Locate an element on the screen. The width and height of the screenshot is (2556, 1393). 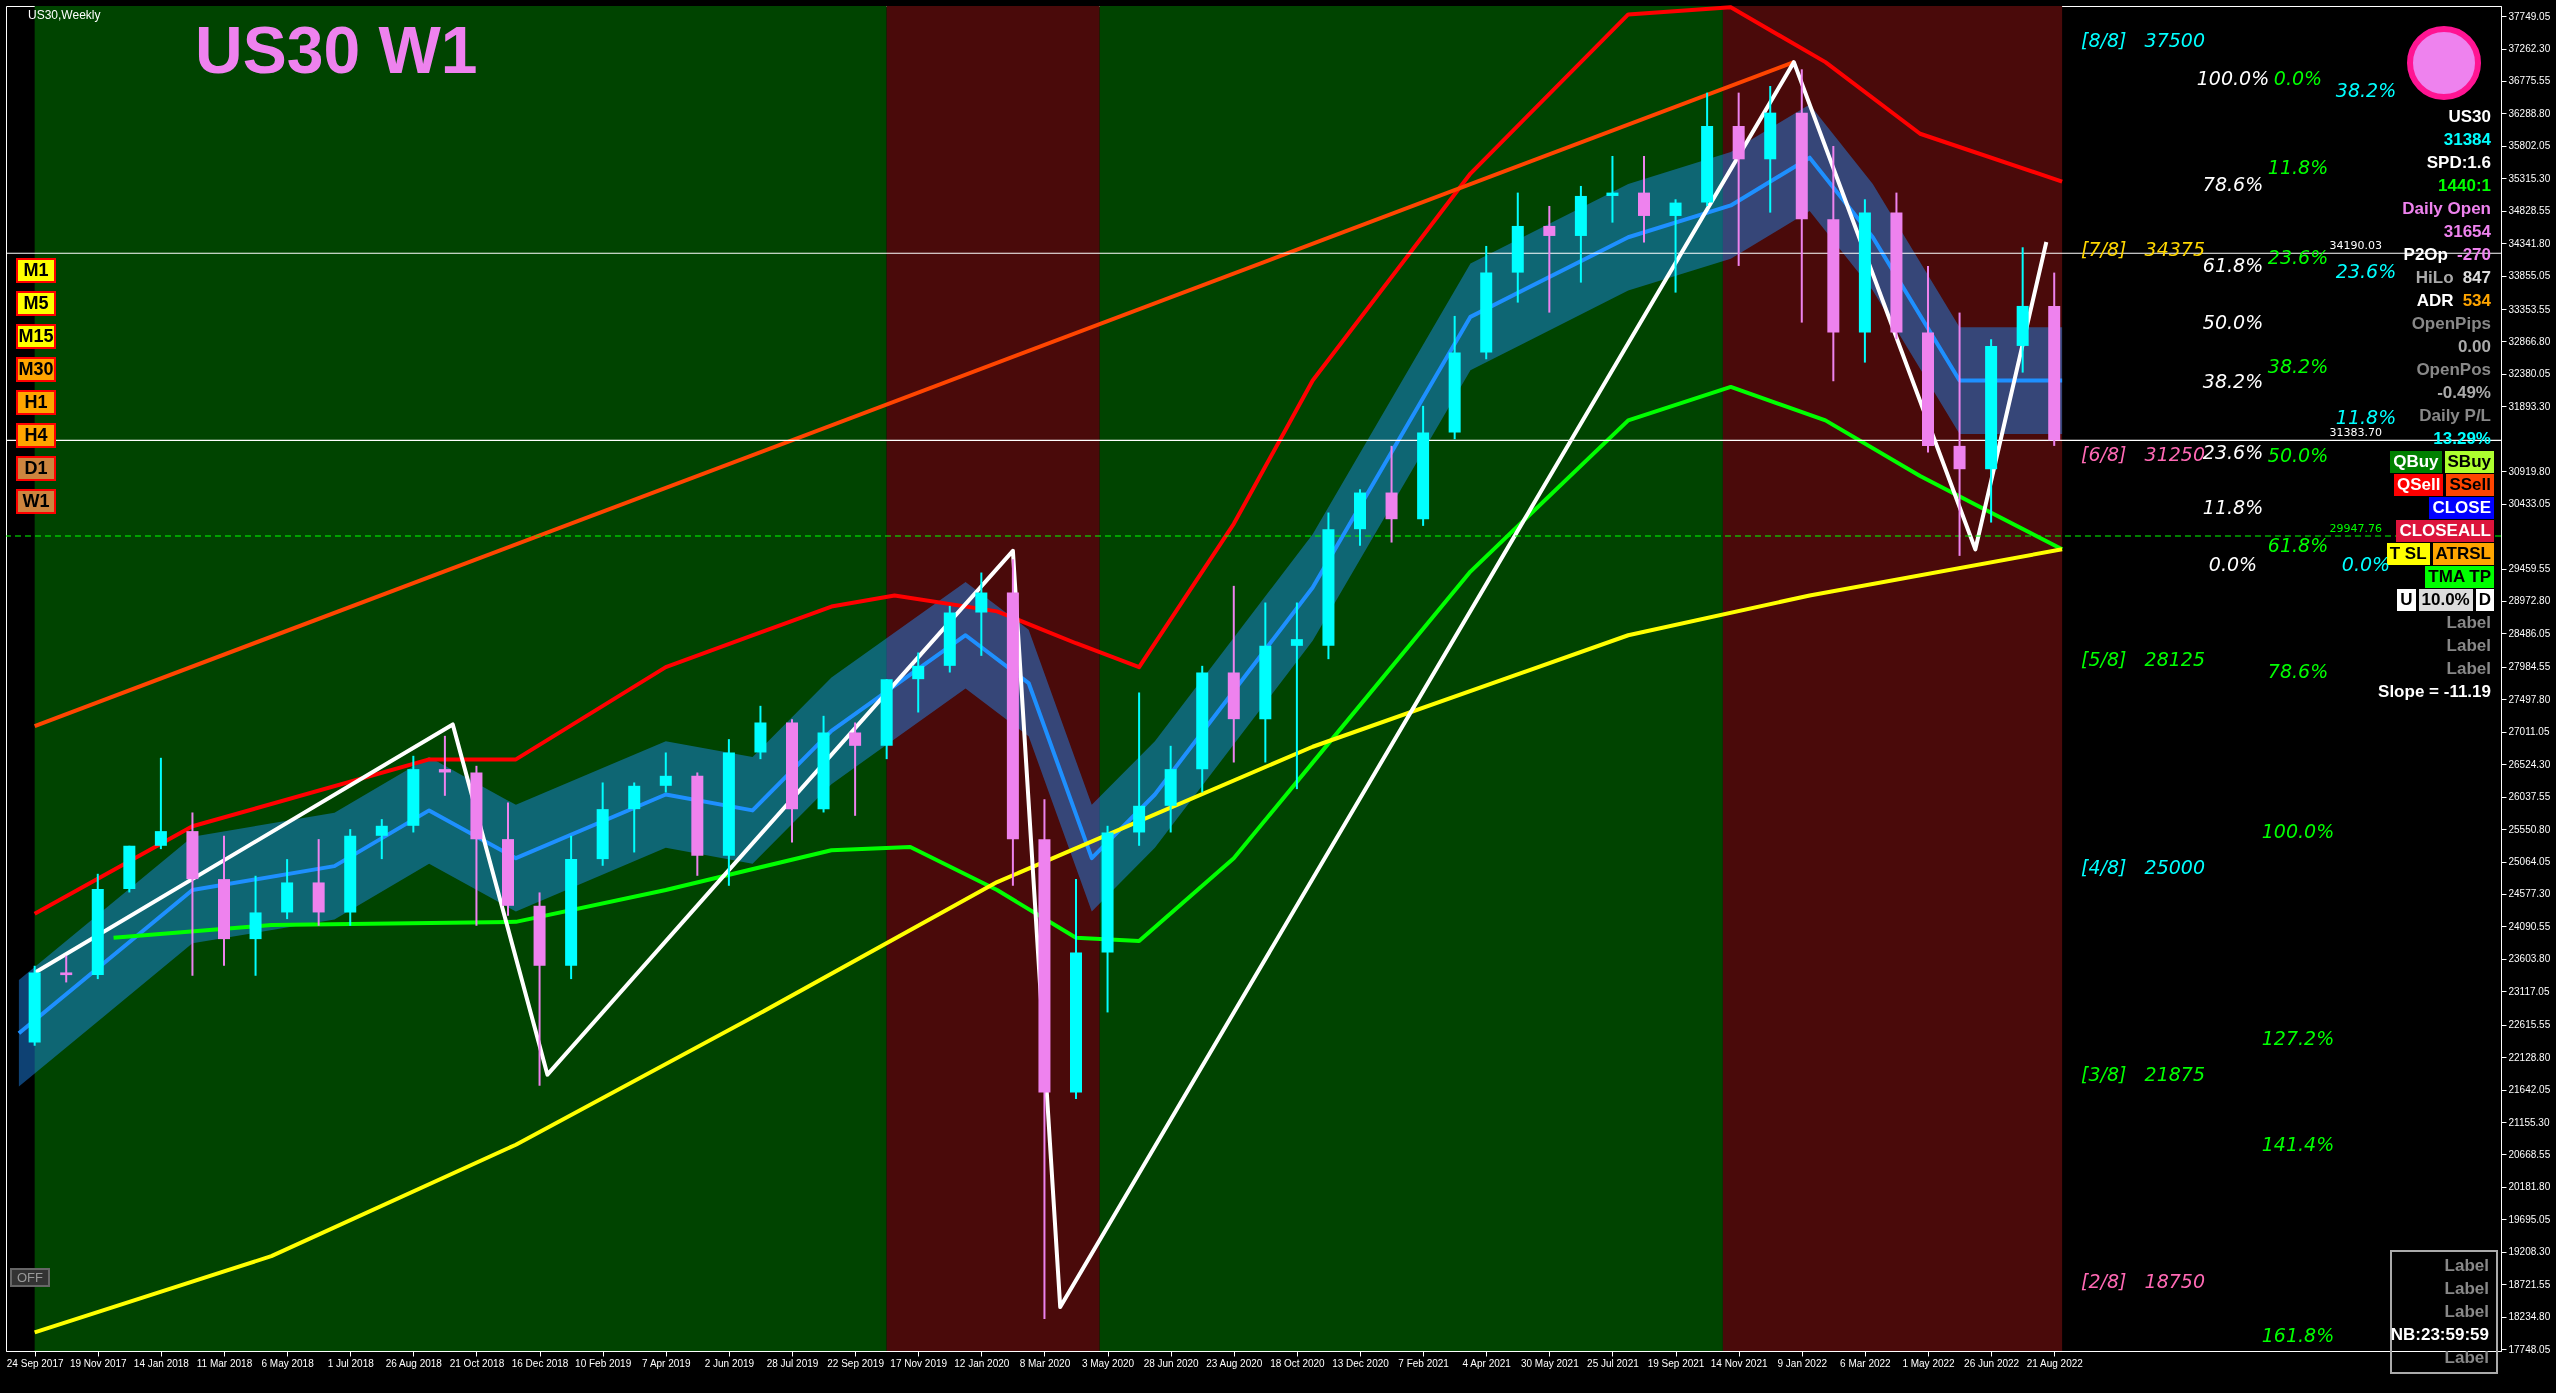
annotation: 847 is located at coordinates (2476, 278).